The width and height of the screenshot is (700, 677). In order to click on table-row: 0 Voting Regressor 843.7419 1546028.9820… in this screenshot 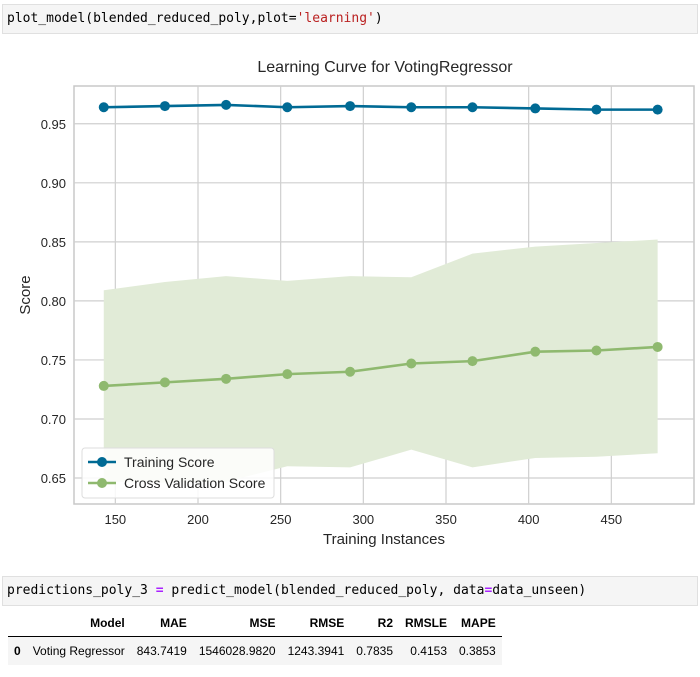, I will do `click(255, 650)`.